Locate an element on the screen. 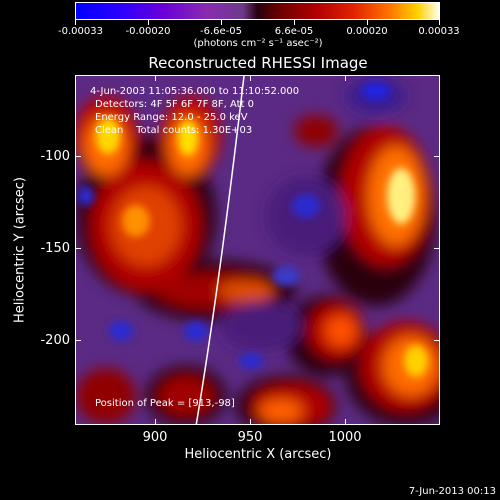  x-tick-label: 900 is located at coordinates (155, 437).